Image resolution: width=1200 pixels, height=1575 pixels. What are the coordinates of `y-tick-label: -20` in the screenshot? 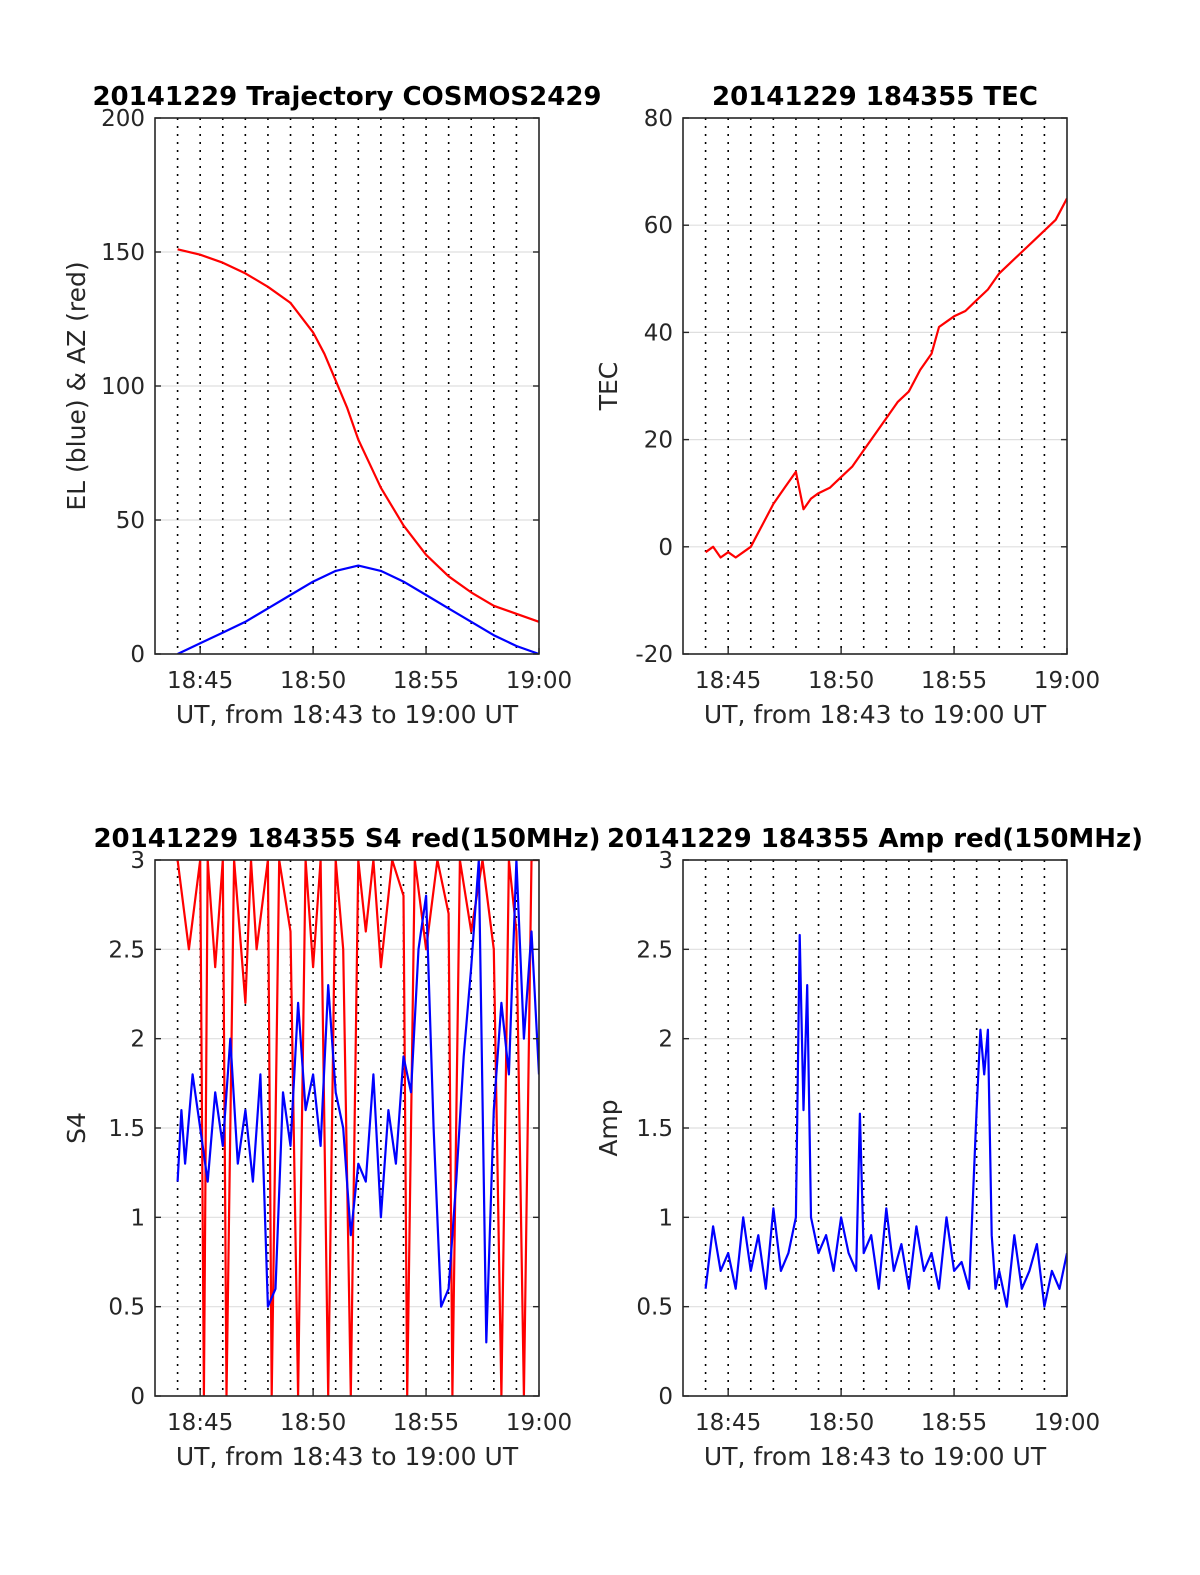 It's located at (654, 655).